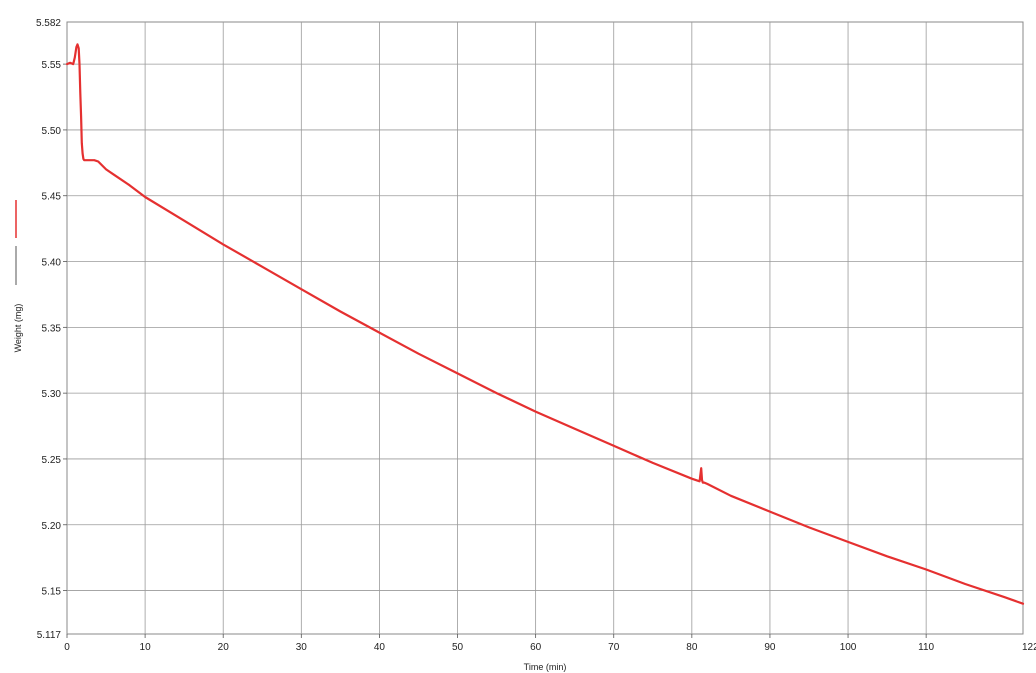 This screenshot has height=673, width=1036. Describe the element at coordinates (614, 647) in the screenshot. I see `x-tick-label: 70` at that location.